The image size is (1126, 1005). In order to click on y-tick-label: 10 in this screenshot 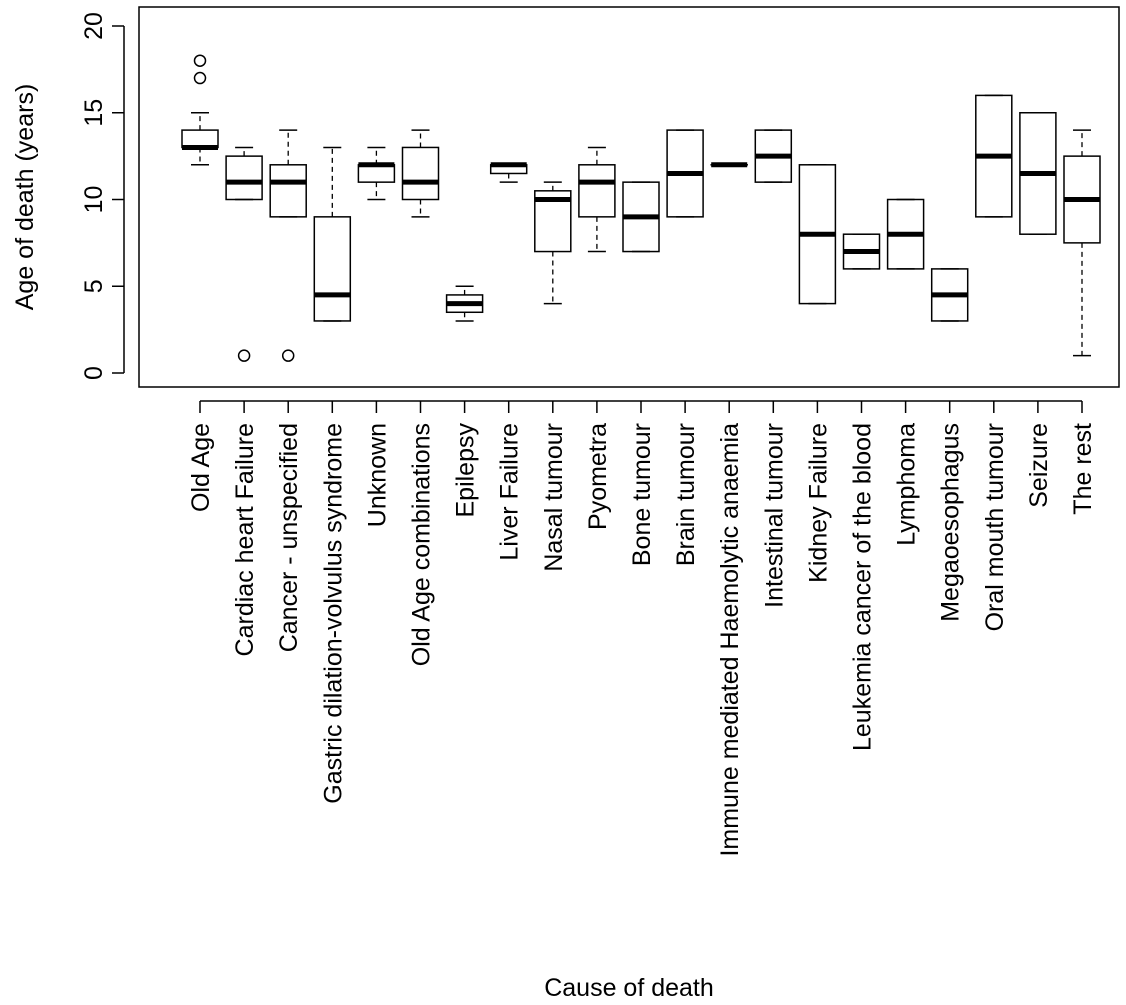, I will do `click(94, 200)`.